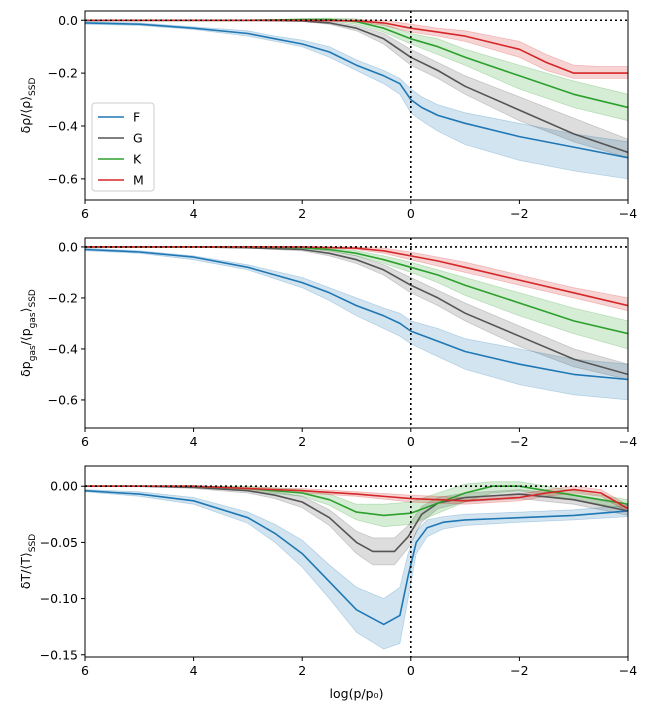  What do you see at coordinates (28, 333) in the screenshot?
I see `y-axis-label: δpgas/⟨pgas⟩SSD` at bounding box center [28, 333].